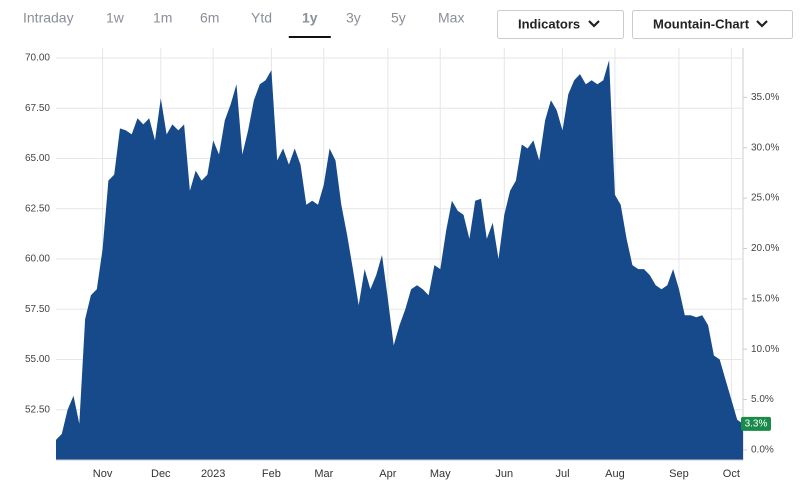 This screenshot has height=491, width=800. Describe the element at coordinates (37, 309) in the screenshot. I see `y-tick-label: 57.50` at that location.